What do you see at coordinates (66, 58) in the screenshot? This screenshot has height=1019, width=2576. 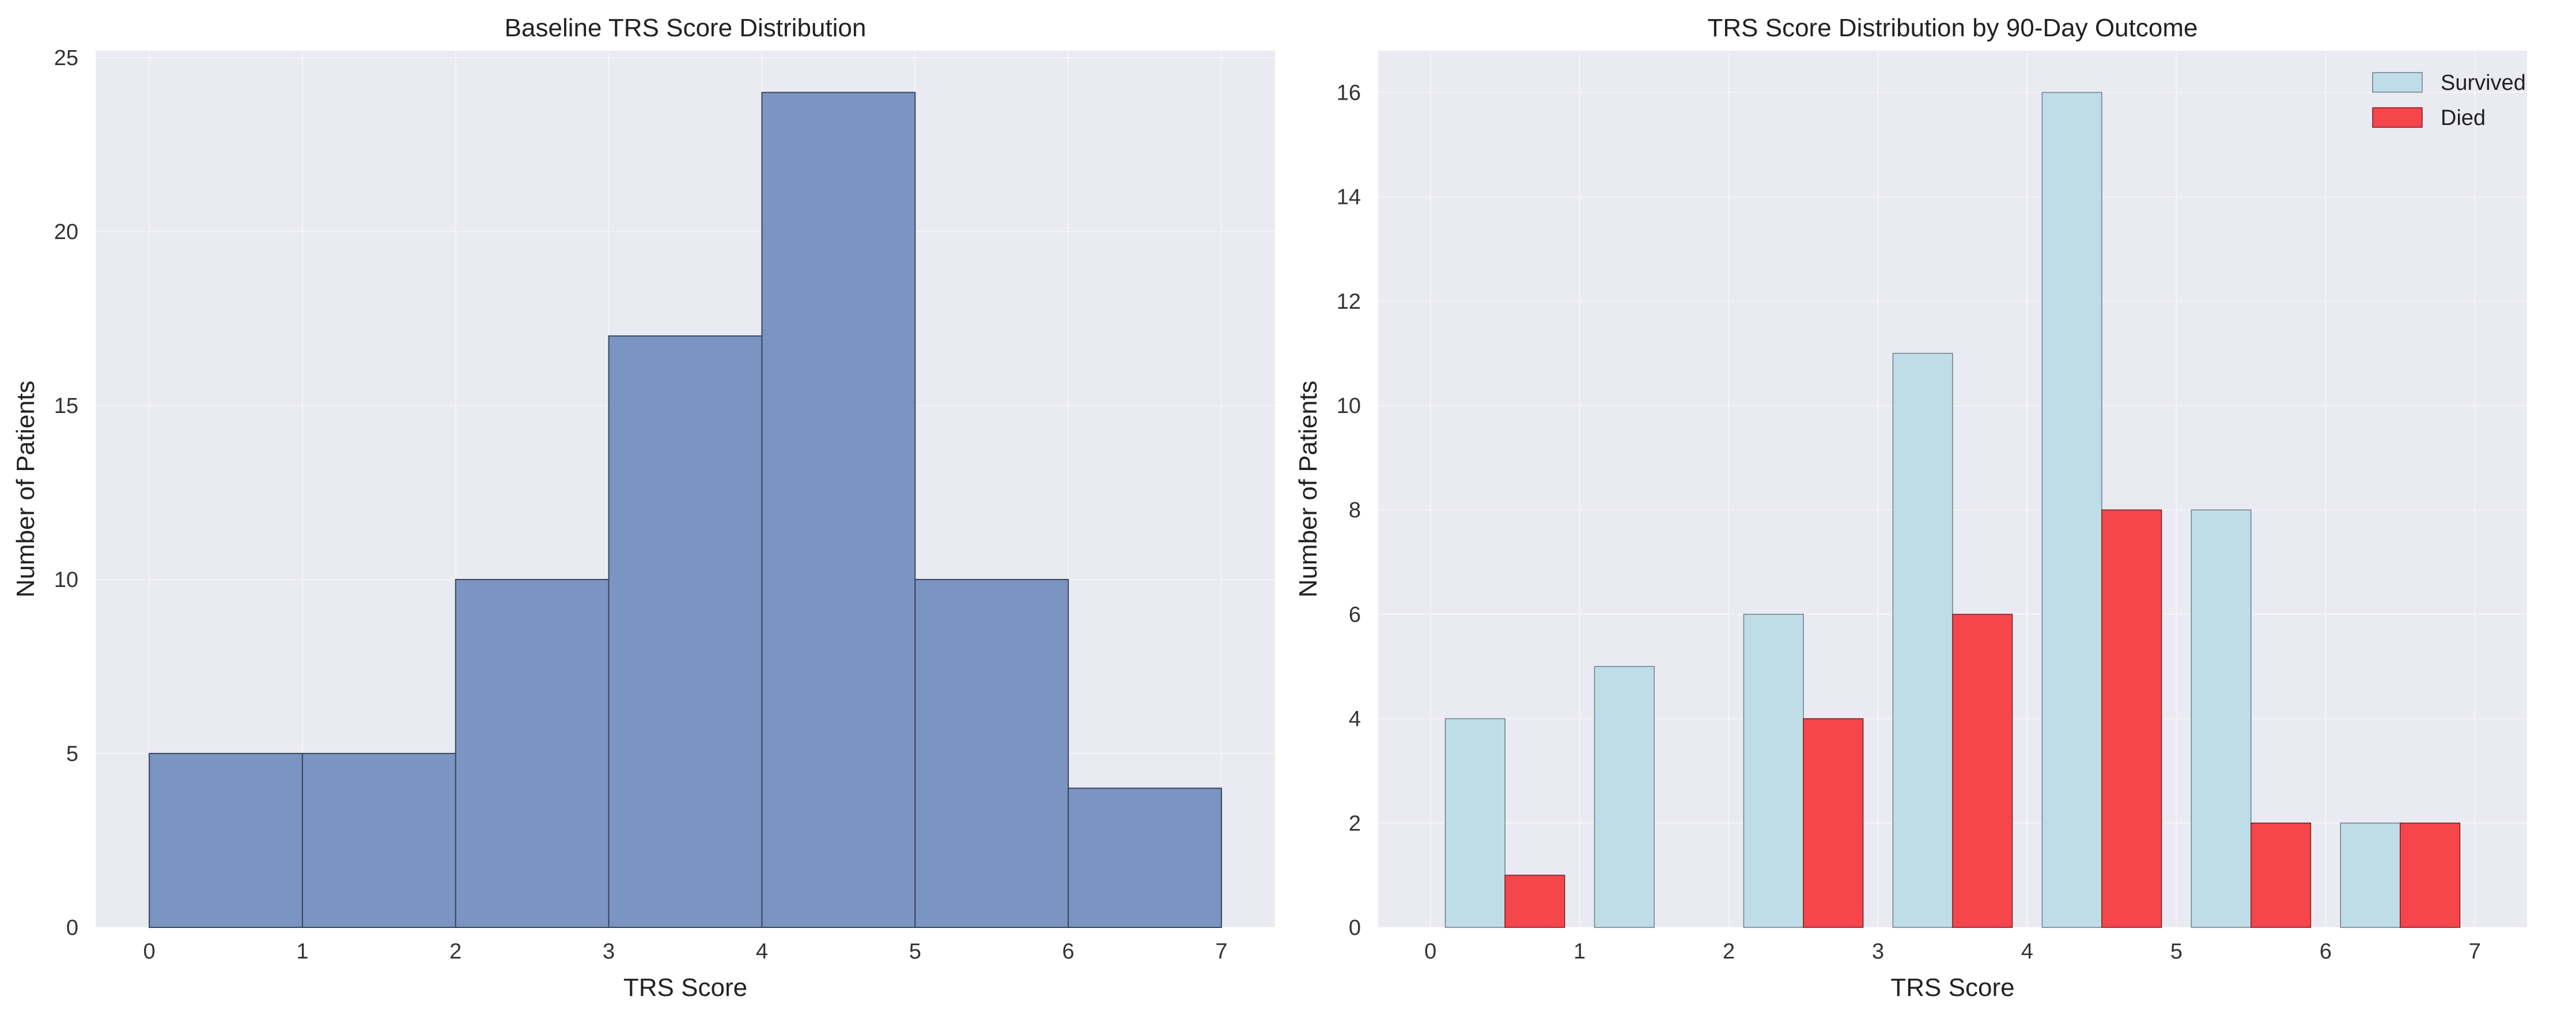 I see `y-tick-label: 25` at bounding box center [66, 58].